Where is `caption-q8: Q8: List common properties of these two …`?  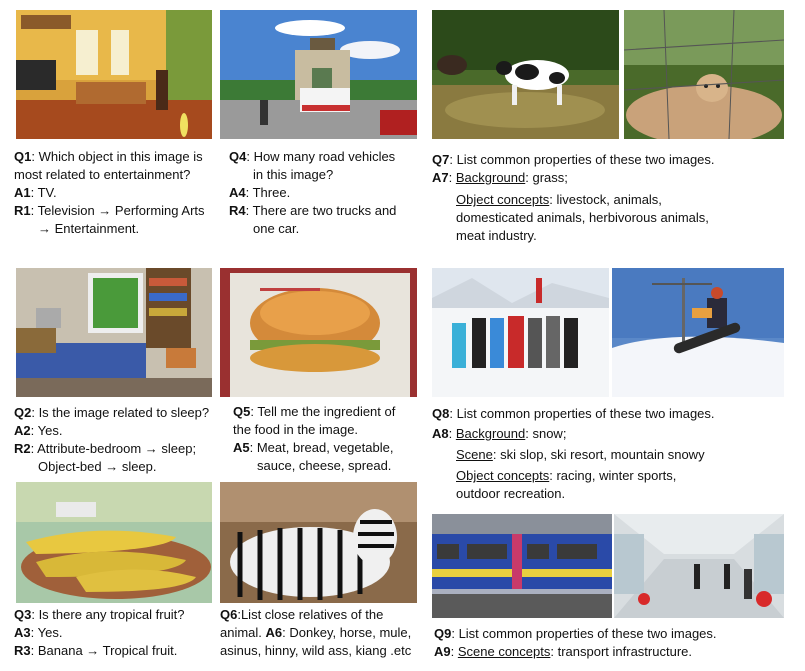 caption-q8: Q8: List common properties of these two … is located at coordinates (573, 453).